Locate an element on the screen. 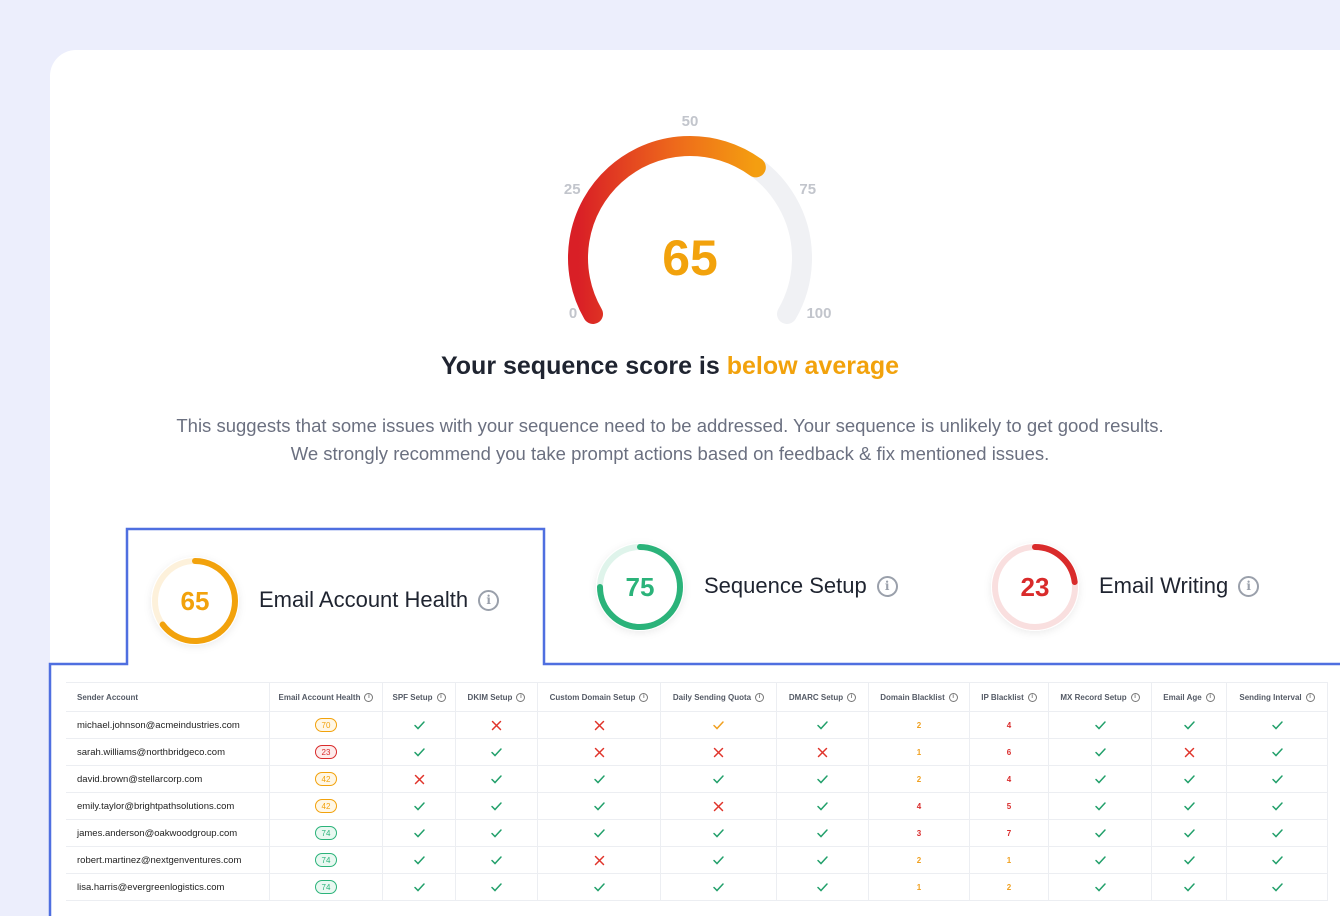 The image size is (1340, 916). health-badge: 74 is located at coordinates (326, 833).